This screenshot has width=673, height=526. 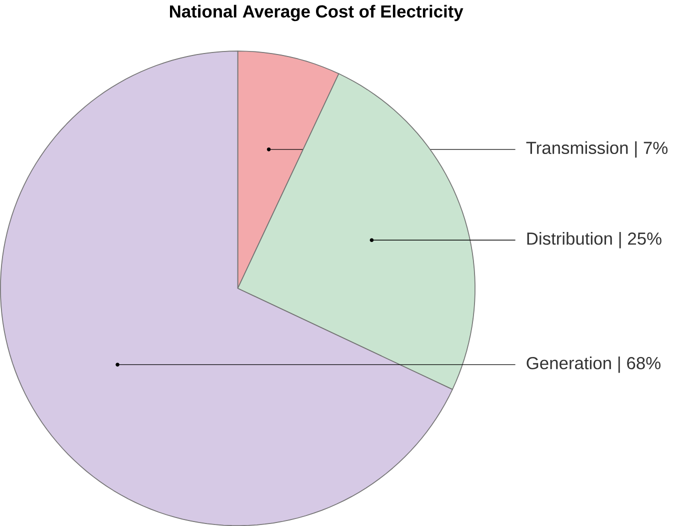 What do you see at coordinates (568, 363) in the screenshot?
I see `slice-label: Generation` at bounding box center [568, 363].